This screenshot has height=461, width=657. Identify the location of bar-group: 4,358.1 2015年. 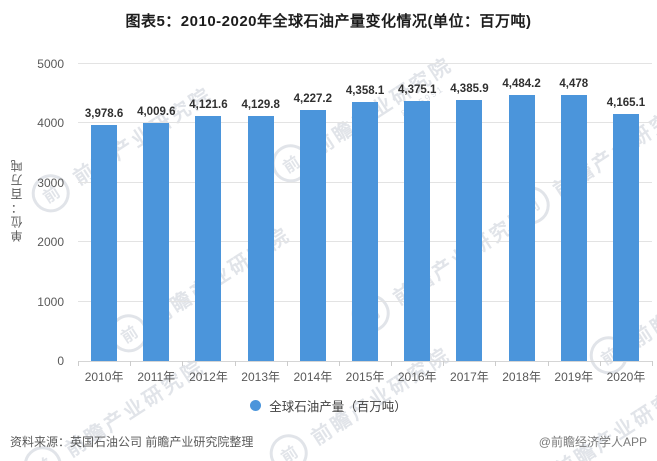
(365, 224).